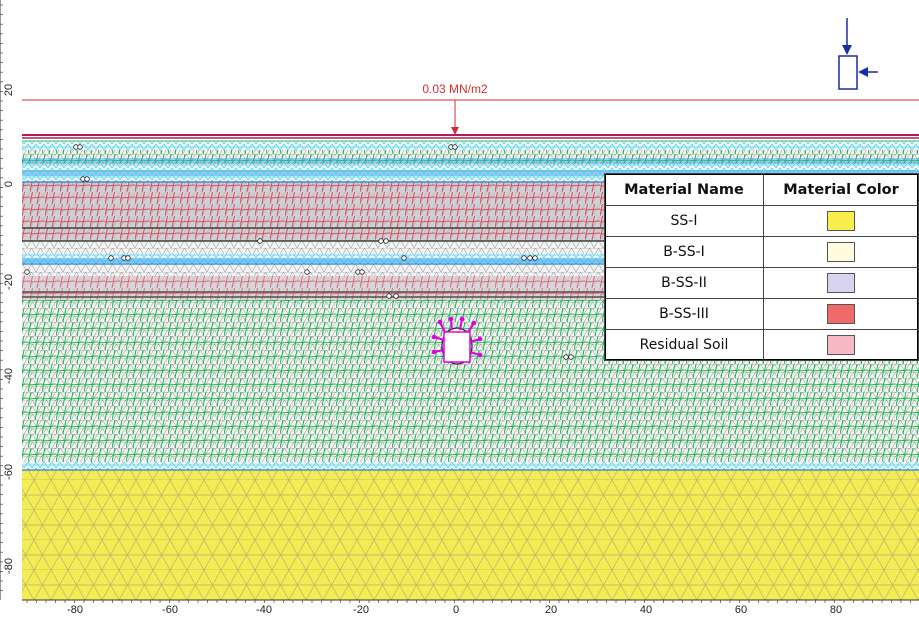 This screenshot has width=919, height=623. I want to click on x-tick-label: -60, so click(170, 610).